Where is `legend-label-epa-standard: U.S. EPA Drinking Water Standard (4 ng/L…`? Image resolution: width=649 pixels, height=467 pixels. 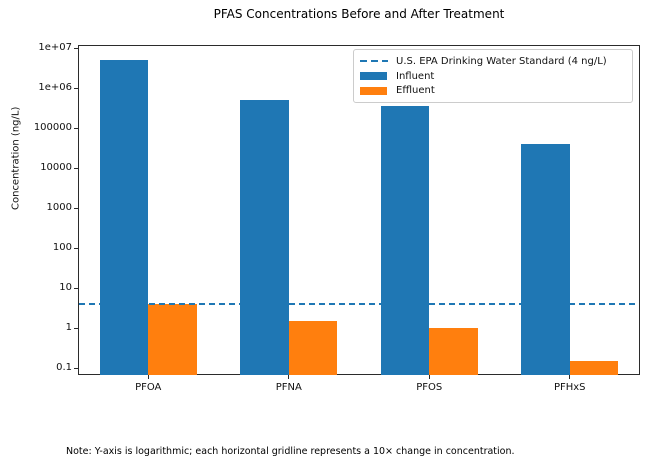 legend-label-epa-standard: U.S. EPA Drinking Water Standard (4 ng/L… is located at coordinates (501, 61).